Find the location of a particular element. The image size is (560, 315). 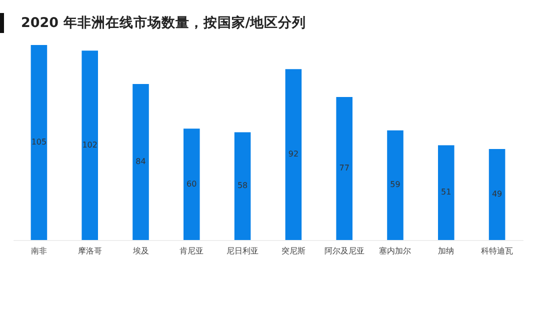

data-label: 77 is located at coordinates (344, 168).